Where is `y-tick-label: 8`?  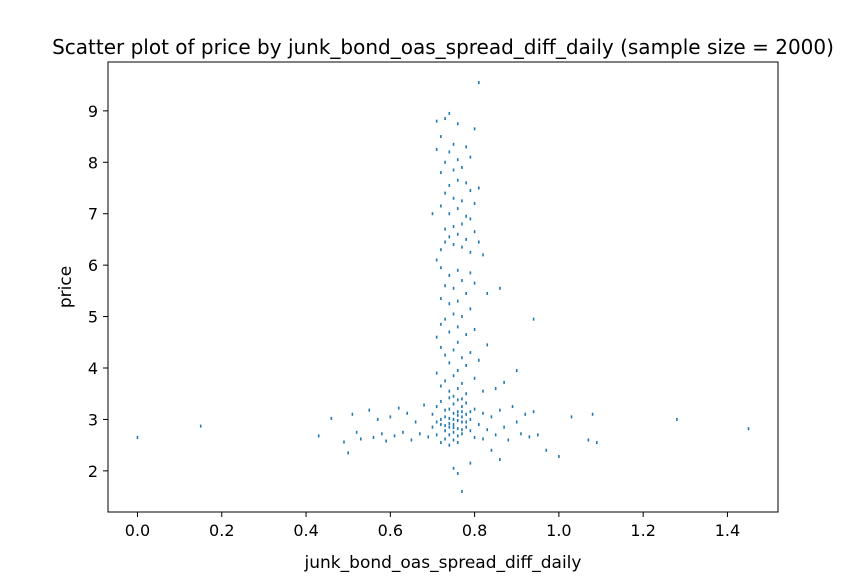
y-tick-label: 8 is located at coordinates (93, 162).